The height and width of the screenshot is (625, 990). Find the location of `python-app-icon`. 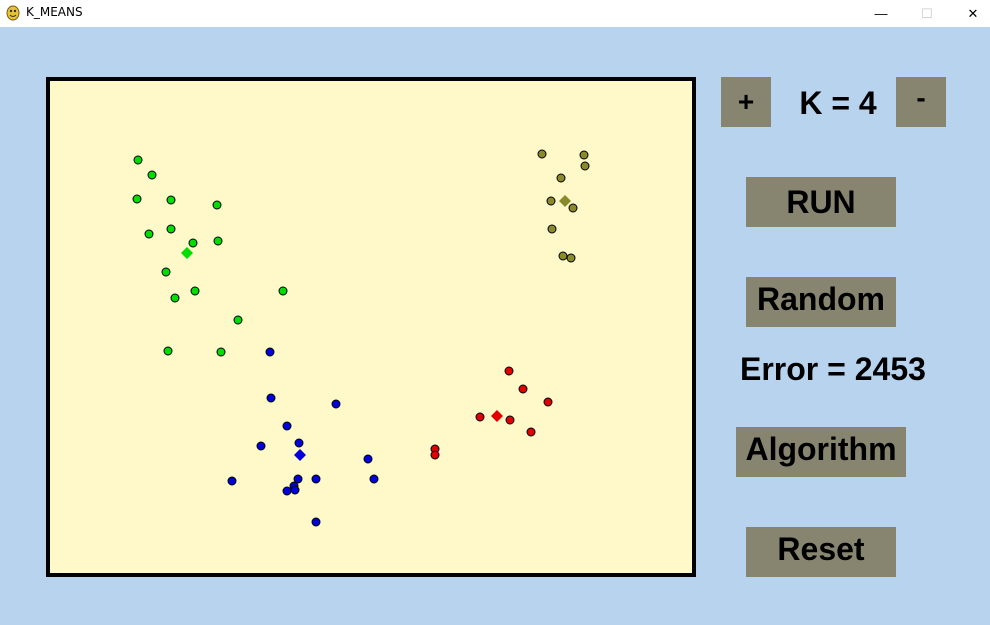

python-app-icon is located at coordinates (13, 13).